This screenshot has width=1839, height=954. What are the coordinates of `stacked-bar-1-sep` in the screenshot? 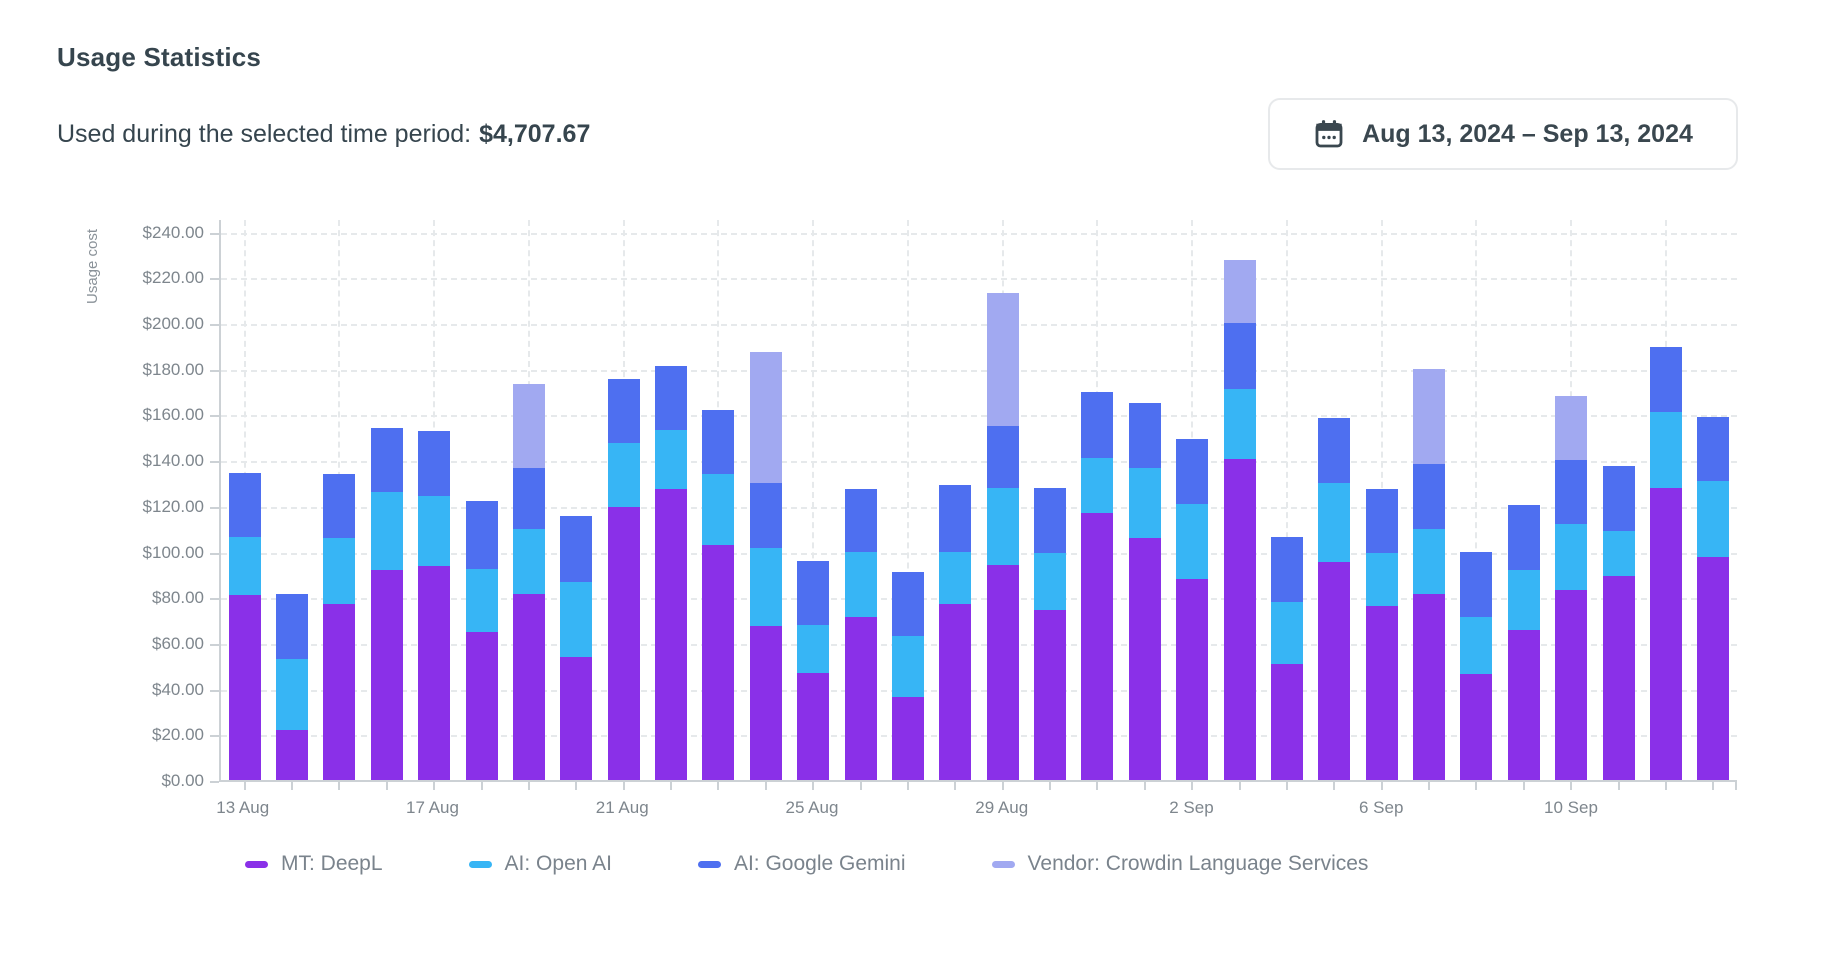 It's located at (1144, 500).